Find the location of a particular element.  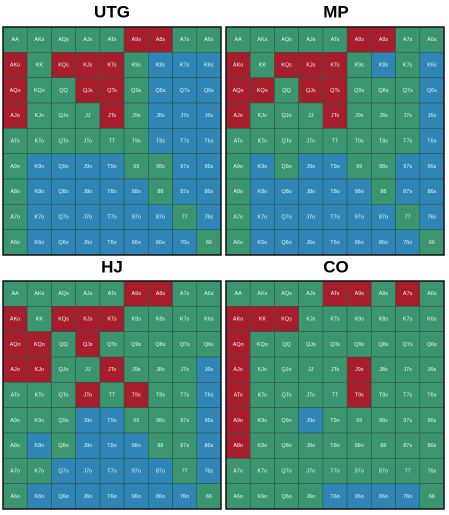

hand-label: JTs is located at coordinates (112, 370).